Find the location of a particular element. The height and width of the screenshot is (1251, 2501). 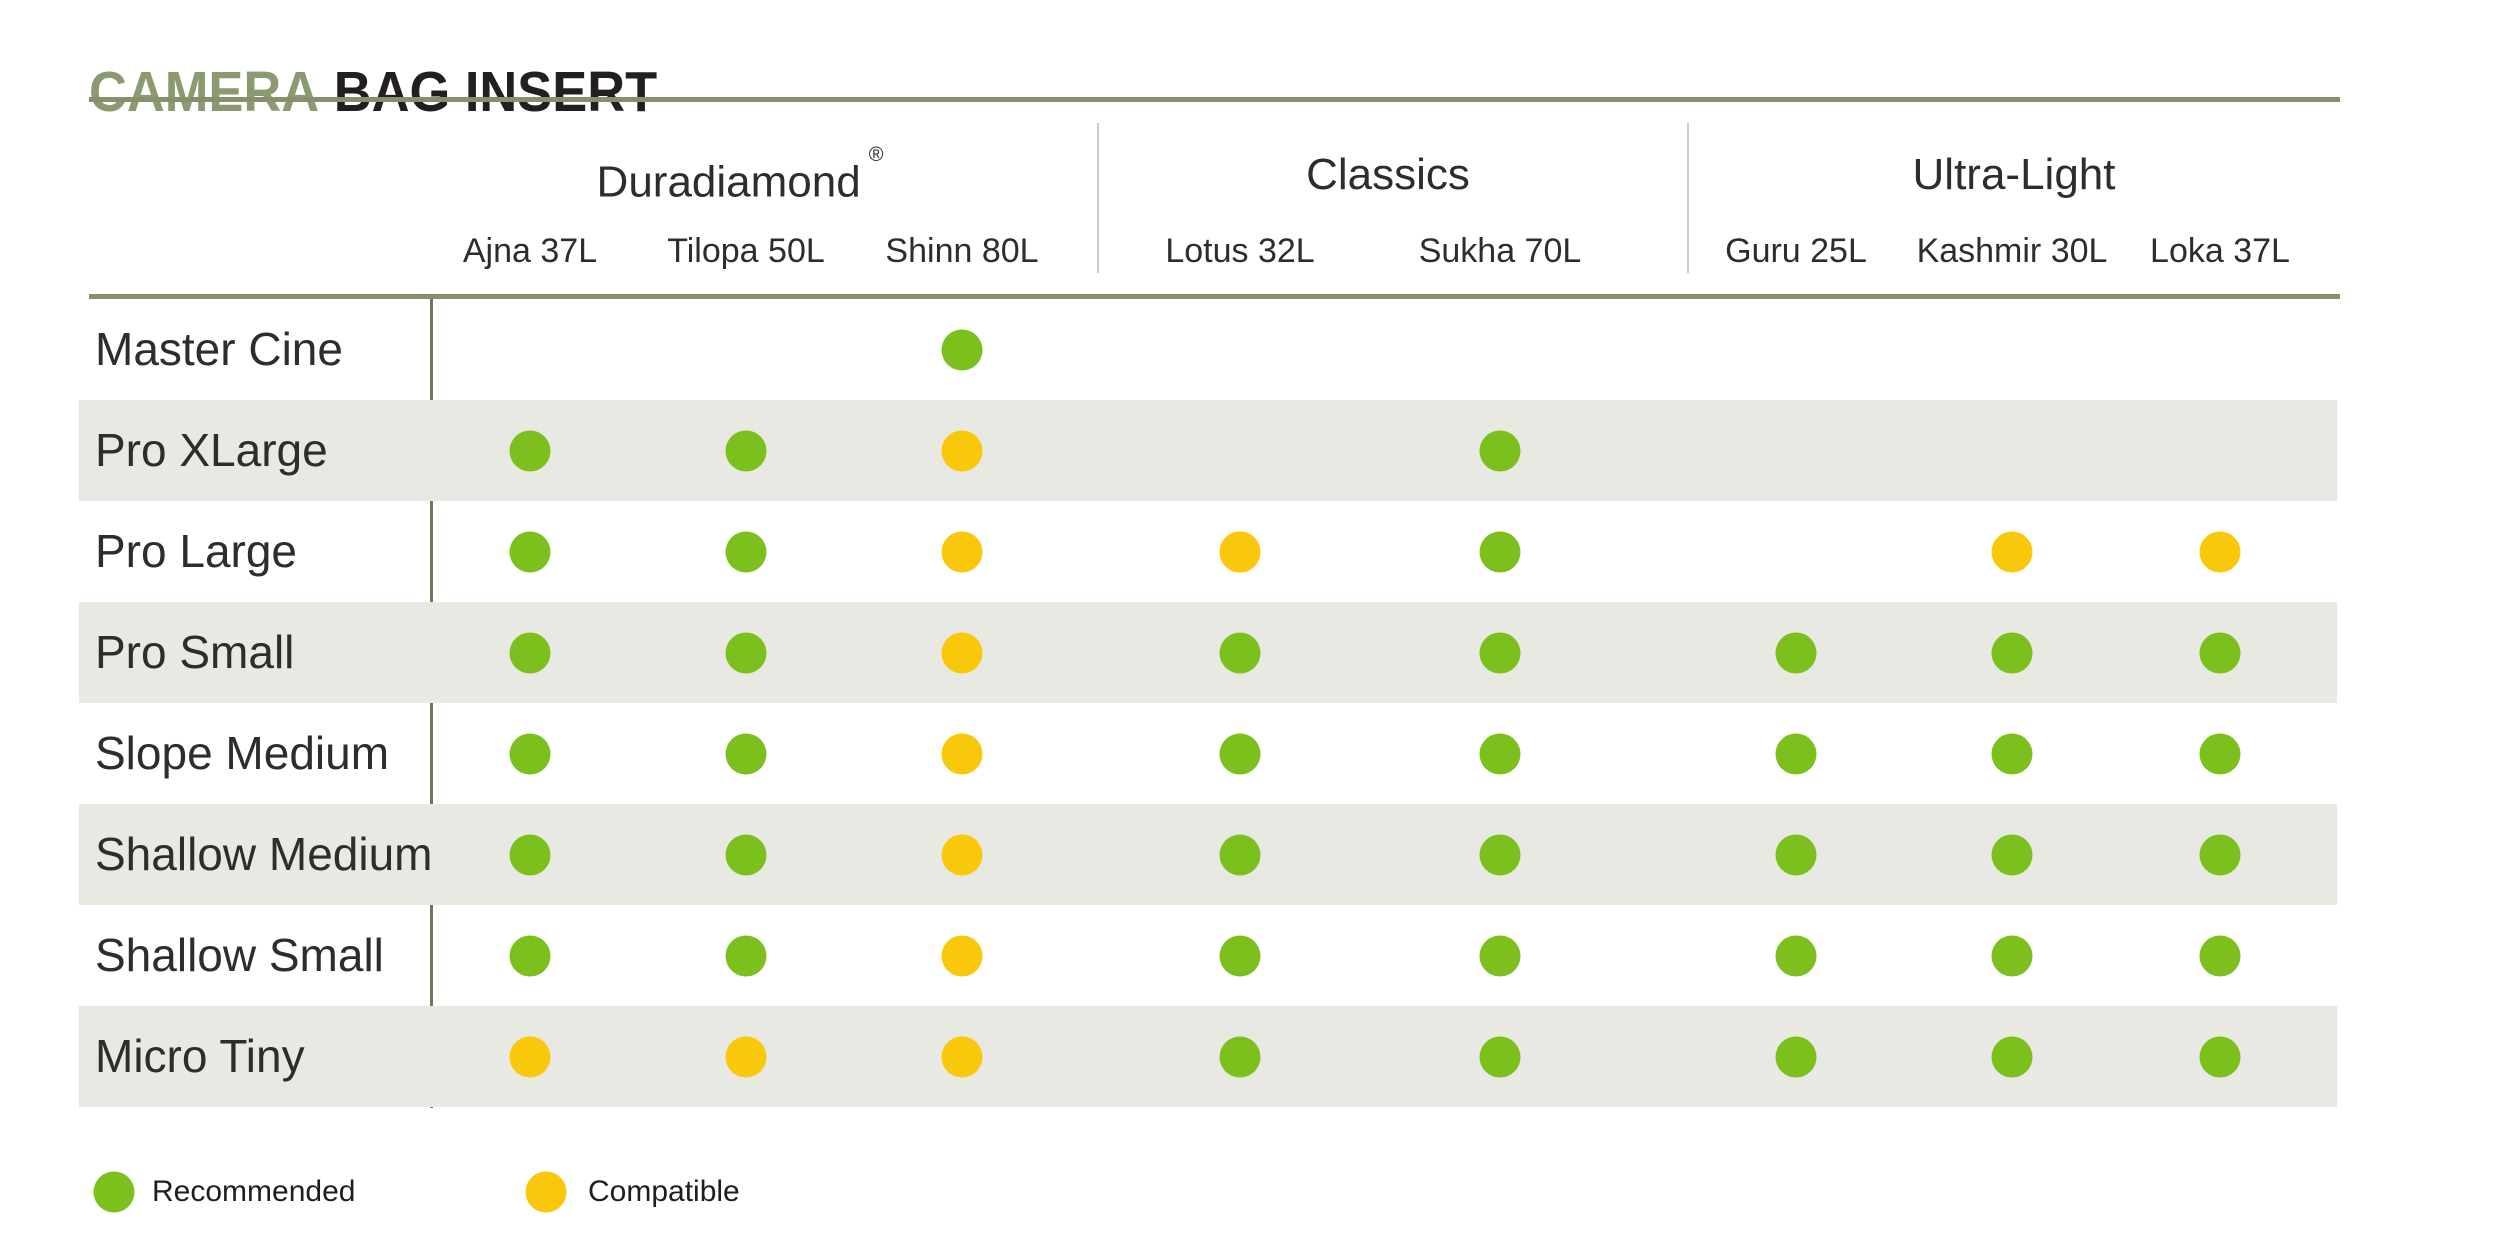

column-header-label: Guru 25L is located at coordinates (1796, 251).